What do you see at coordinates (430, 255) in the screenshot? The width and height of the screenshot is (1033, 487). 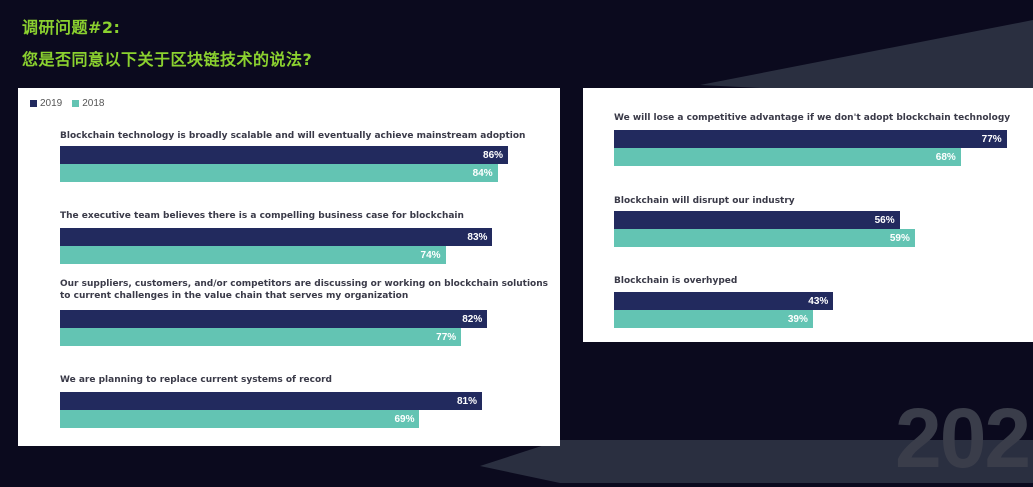 I see `bar-value-label: 74%` at bounding box center [430, 255].